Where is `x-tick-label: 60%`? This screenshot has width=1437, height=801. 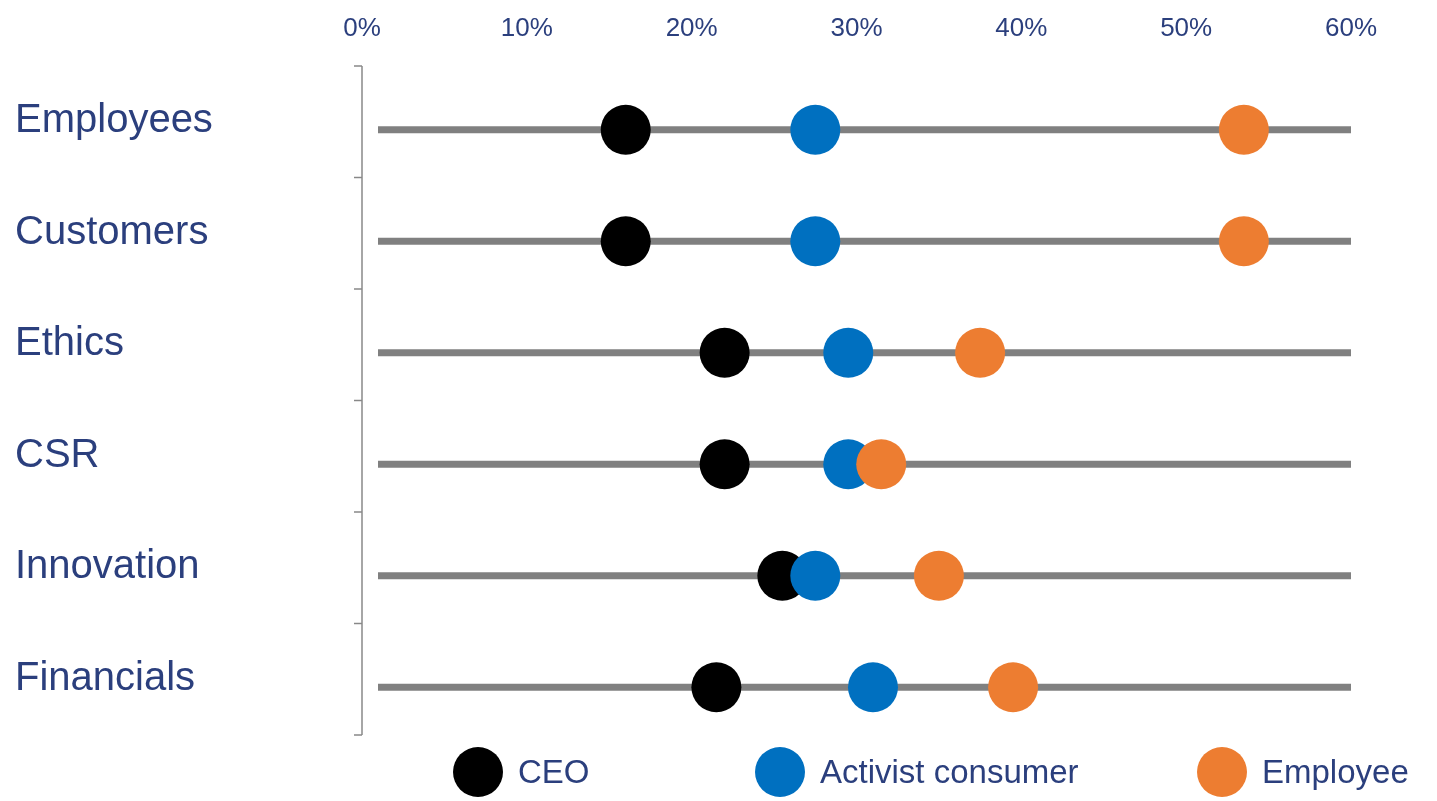 x-tick-label: 60% is located at coordinates (1351, 27).